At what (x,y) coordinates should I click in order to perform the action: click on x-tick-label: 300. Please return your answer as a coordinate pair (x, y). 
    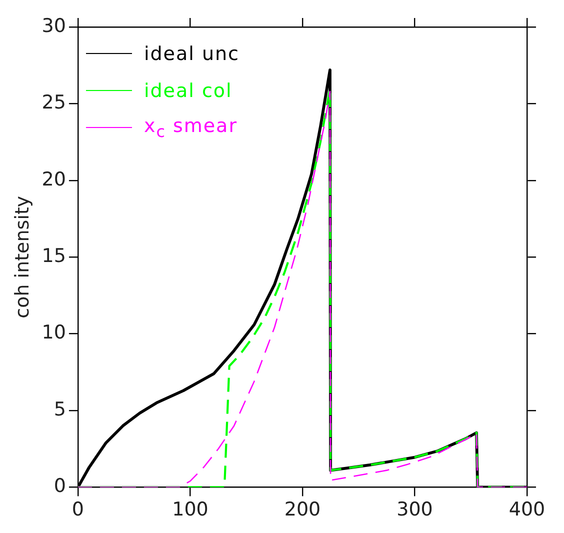
    Looking at the image, I should click on (414, 509).